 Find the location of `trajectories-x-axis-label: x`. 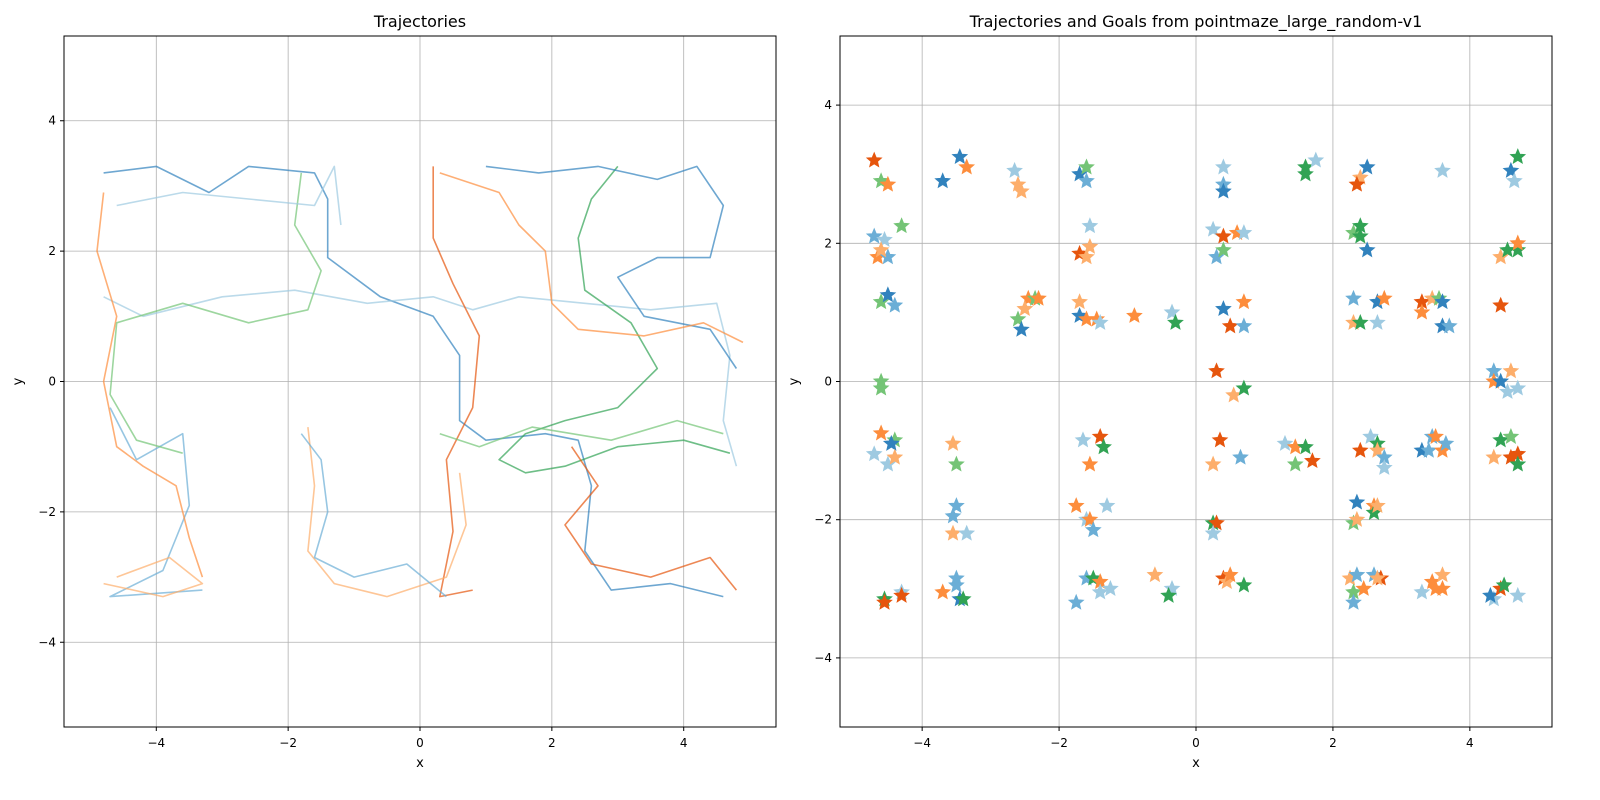

trajectories-x-axis-label: x is located at coordinates (420, 763).